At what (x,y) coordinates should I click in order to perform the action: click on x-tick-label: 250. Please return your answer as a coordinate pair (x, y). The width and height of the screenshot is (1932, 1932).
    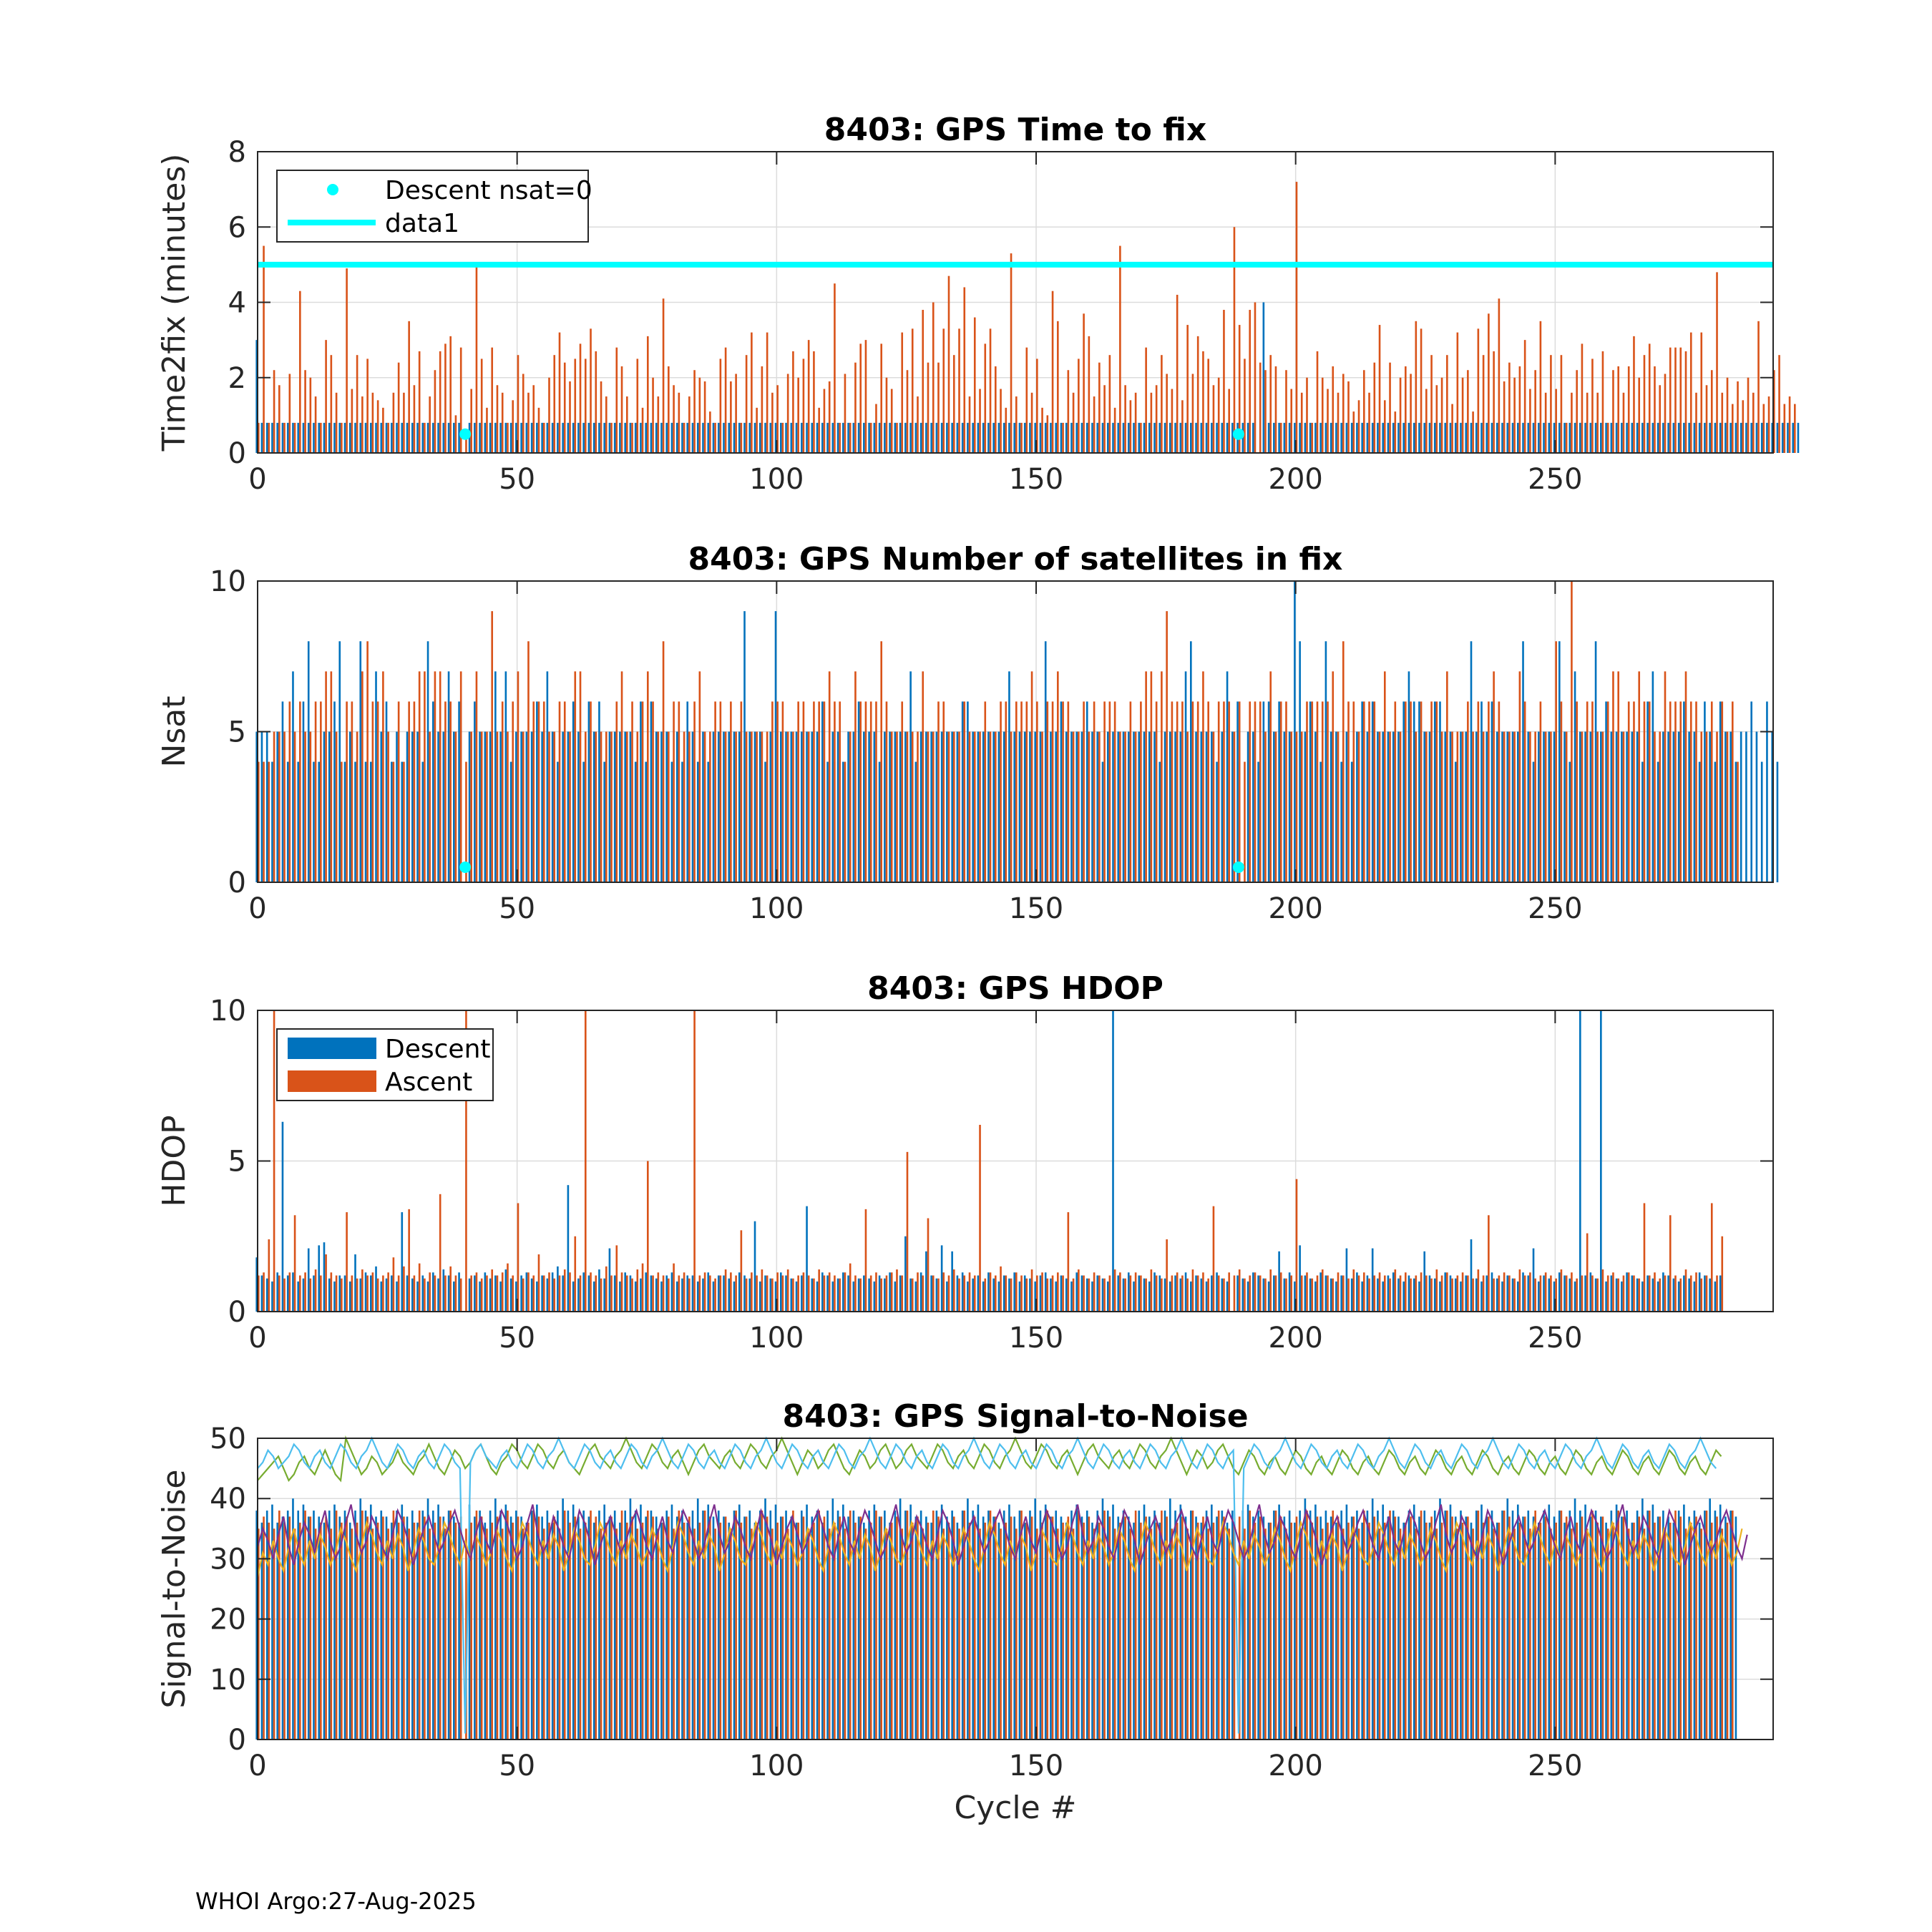
    Looking at the image, I should click on (1555, 1766).